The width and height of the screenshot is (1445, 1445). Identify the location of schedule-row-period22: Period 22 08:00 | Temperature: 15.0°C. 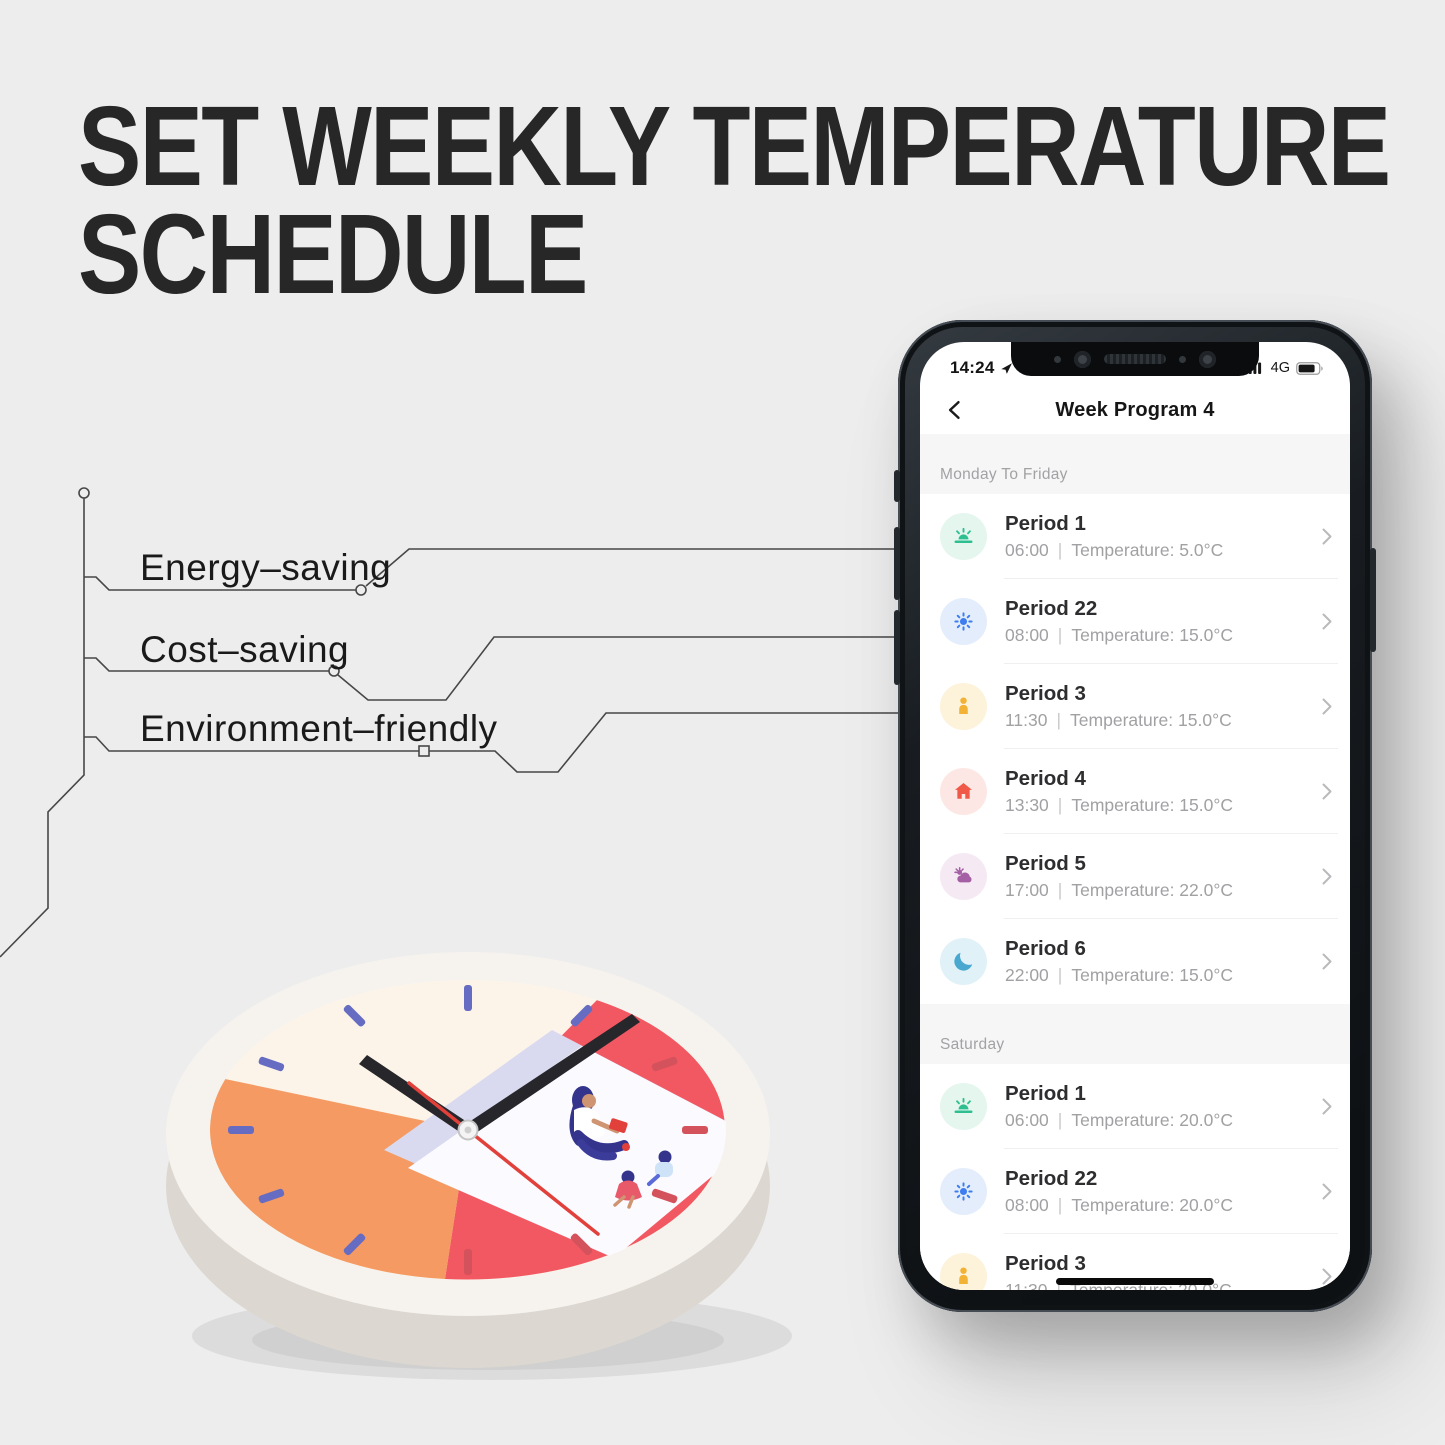
(1135, 621).